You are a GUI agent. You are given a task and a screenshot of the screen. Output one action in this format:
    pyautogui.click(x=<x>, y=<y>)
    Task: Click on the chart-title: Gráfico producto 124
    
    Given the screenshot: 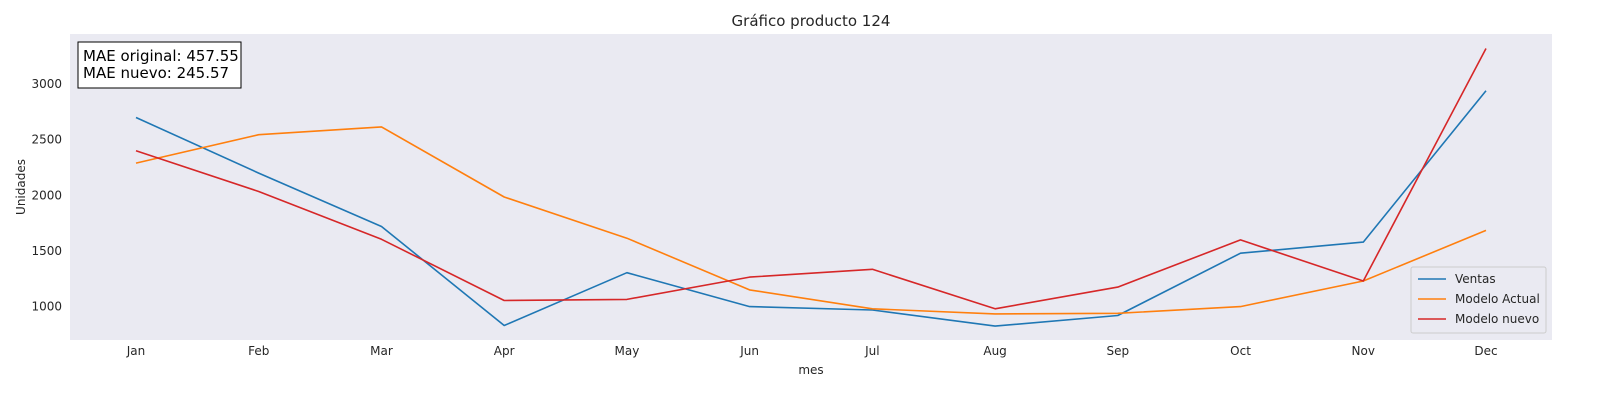 What is the action you would take?
    pyautogui.click(x=811, y=21)
    